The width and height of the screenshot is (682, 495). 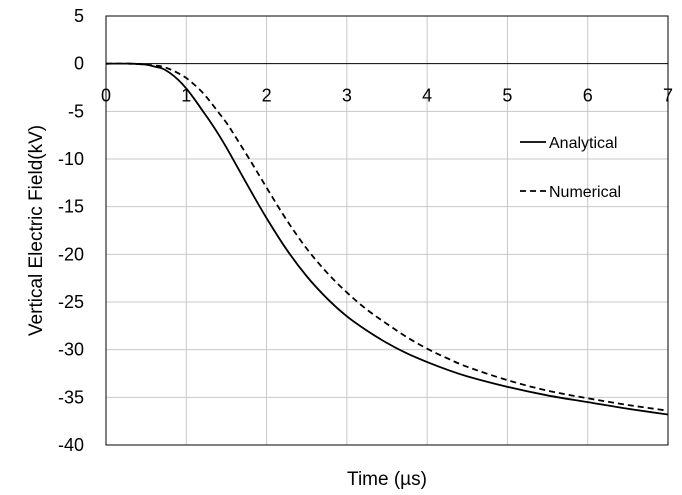 What do you see at coordinates (106, 96) in the screenshot?
I see `x-tick-label: 0` at bounding box center [106, 96].